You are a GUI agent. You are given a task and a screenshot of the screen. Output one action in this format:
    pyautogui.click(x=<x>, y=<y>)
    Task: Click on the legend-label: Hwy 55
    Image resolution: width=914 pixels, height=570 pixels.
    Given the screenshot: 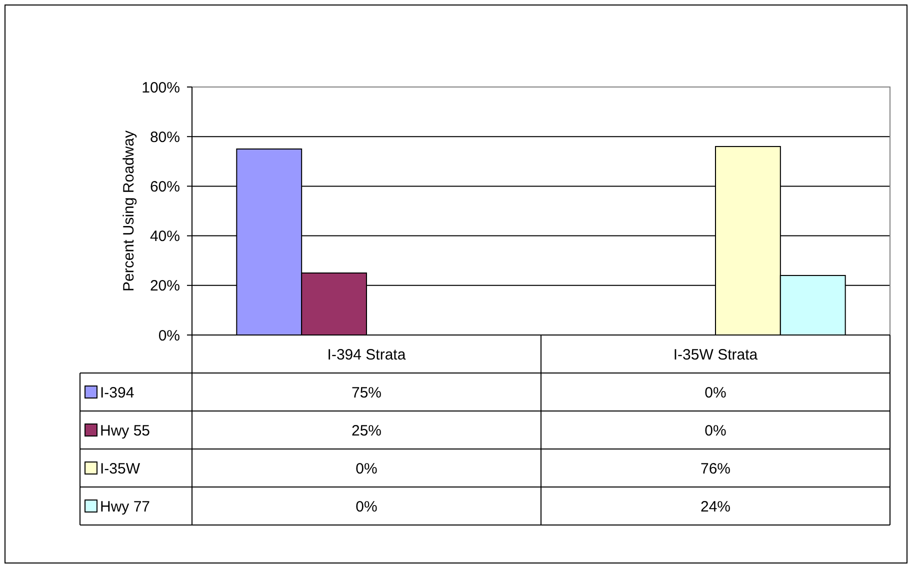 What is the action you would take?
    pyautogui.click(x=125, y=431)
    